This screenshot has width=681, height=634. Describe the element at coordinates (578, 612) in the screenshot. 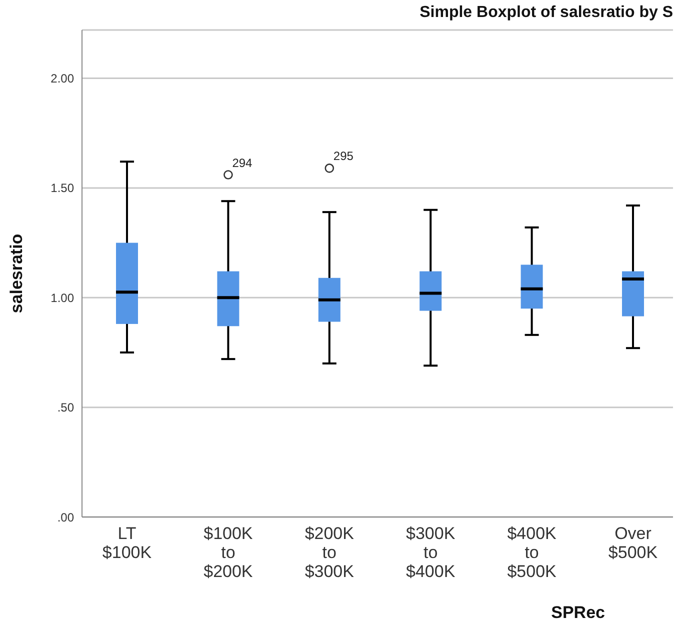

I see `x-axis-title: SPRec` at that location.